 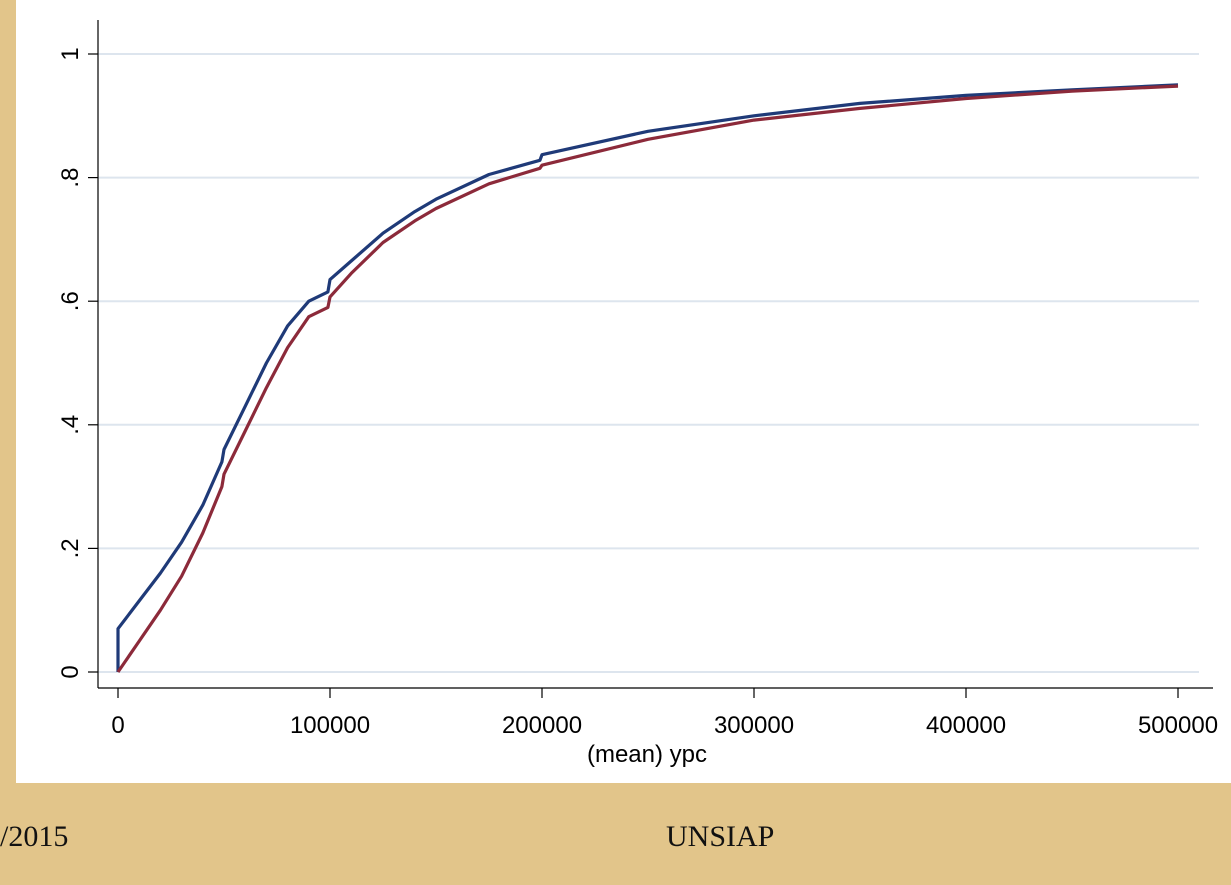 What do you see at coordinates (720, 836) in the screenshot?
I see `footer-org: UNSIAP` at bounding box center [720, 836].